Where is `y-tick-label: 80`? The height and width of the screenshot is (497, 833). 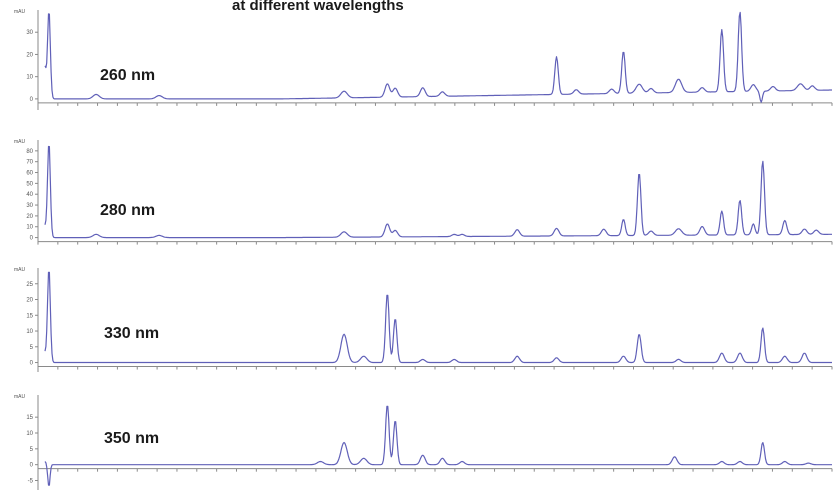
y-tick-label: 80 is located at coordinates (29, 152).